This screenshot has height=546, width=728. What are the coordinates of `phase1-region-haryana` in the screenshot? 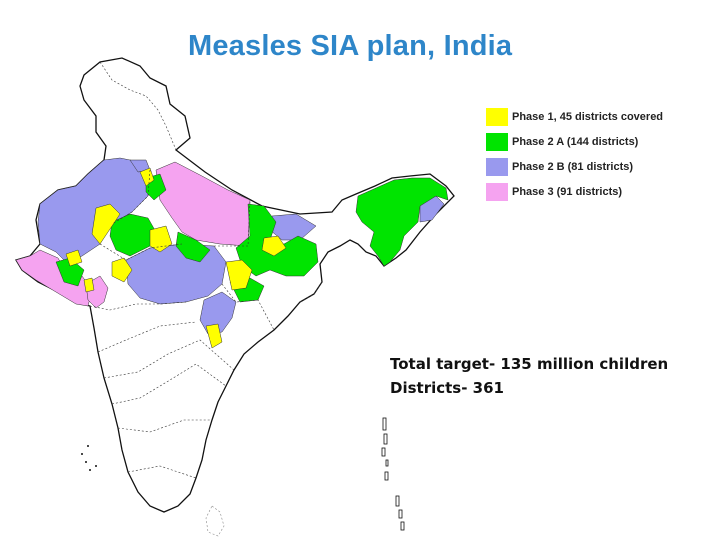 It's located at (147, 177).